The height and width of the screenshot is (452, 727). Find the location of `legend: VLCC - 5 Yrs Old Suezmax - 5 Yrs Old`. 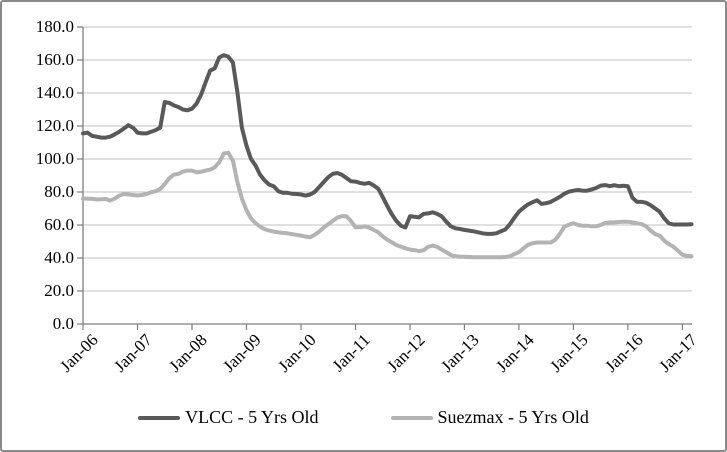

legend: VLCC - 5 Yrs Old Suezmax - 5 Yrs Old is located at coordinates (363, 417).